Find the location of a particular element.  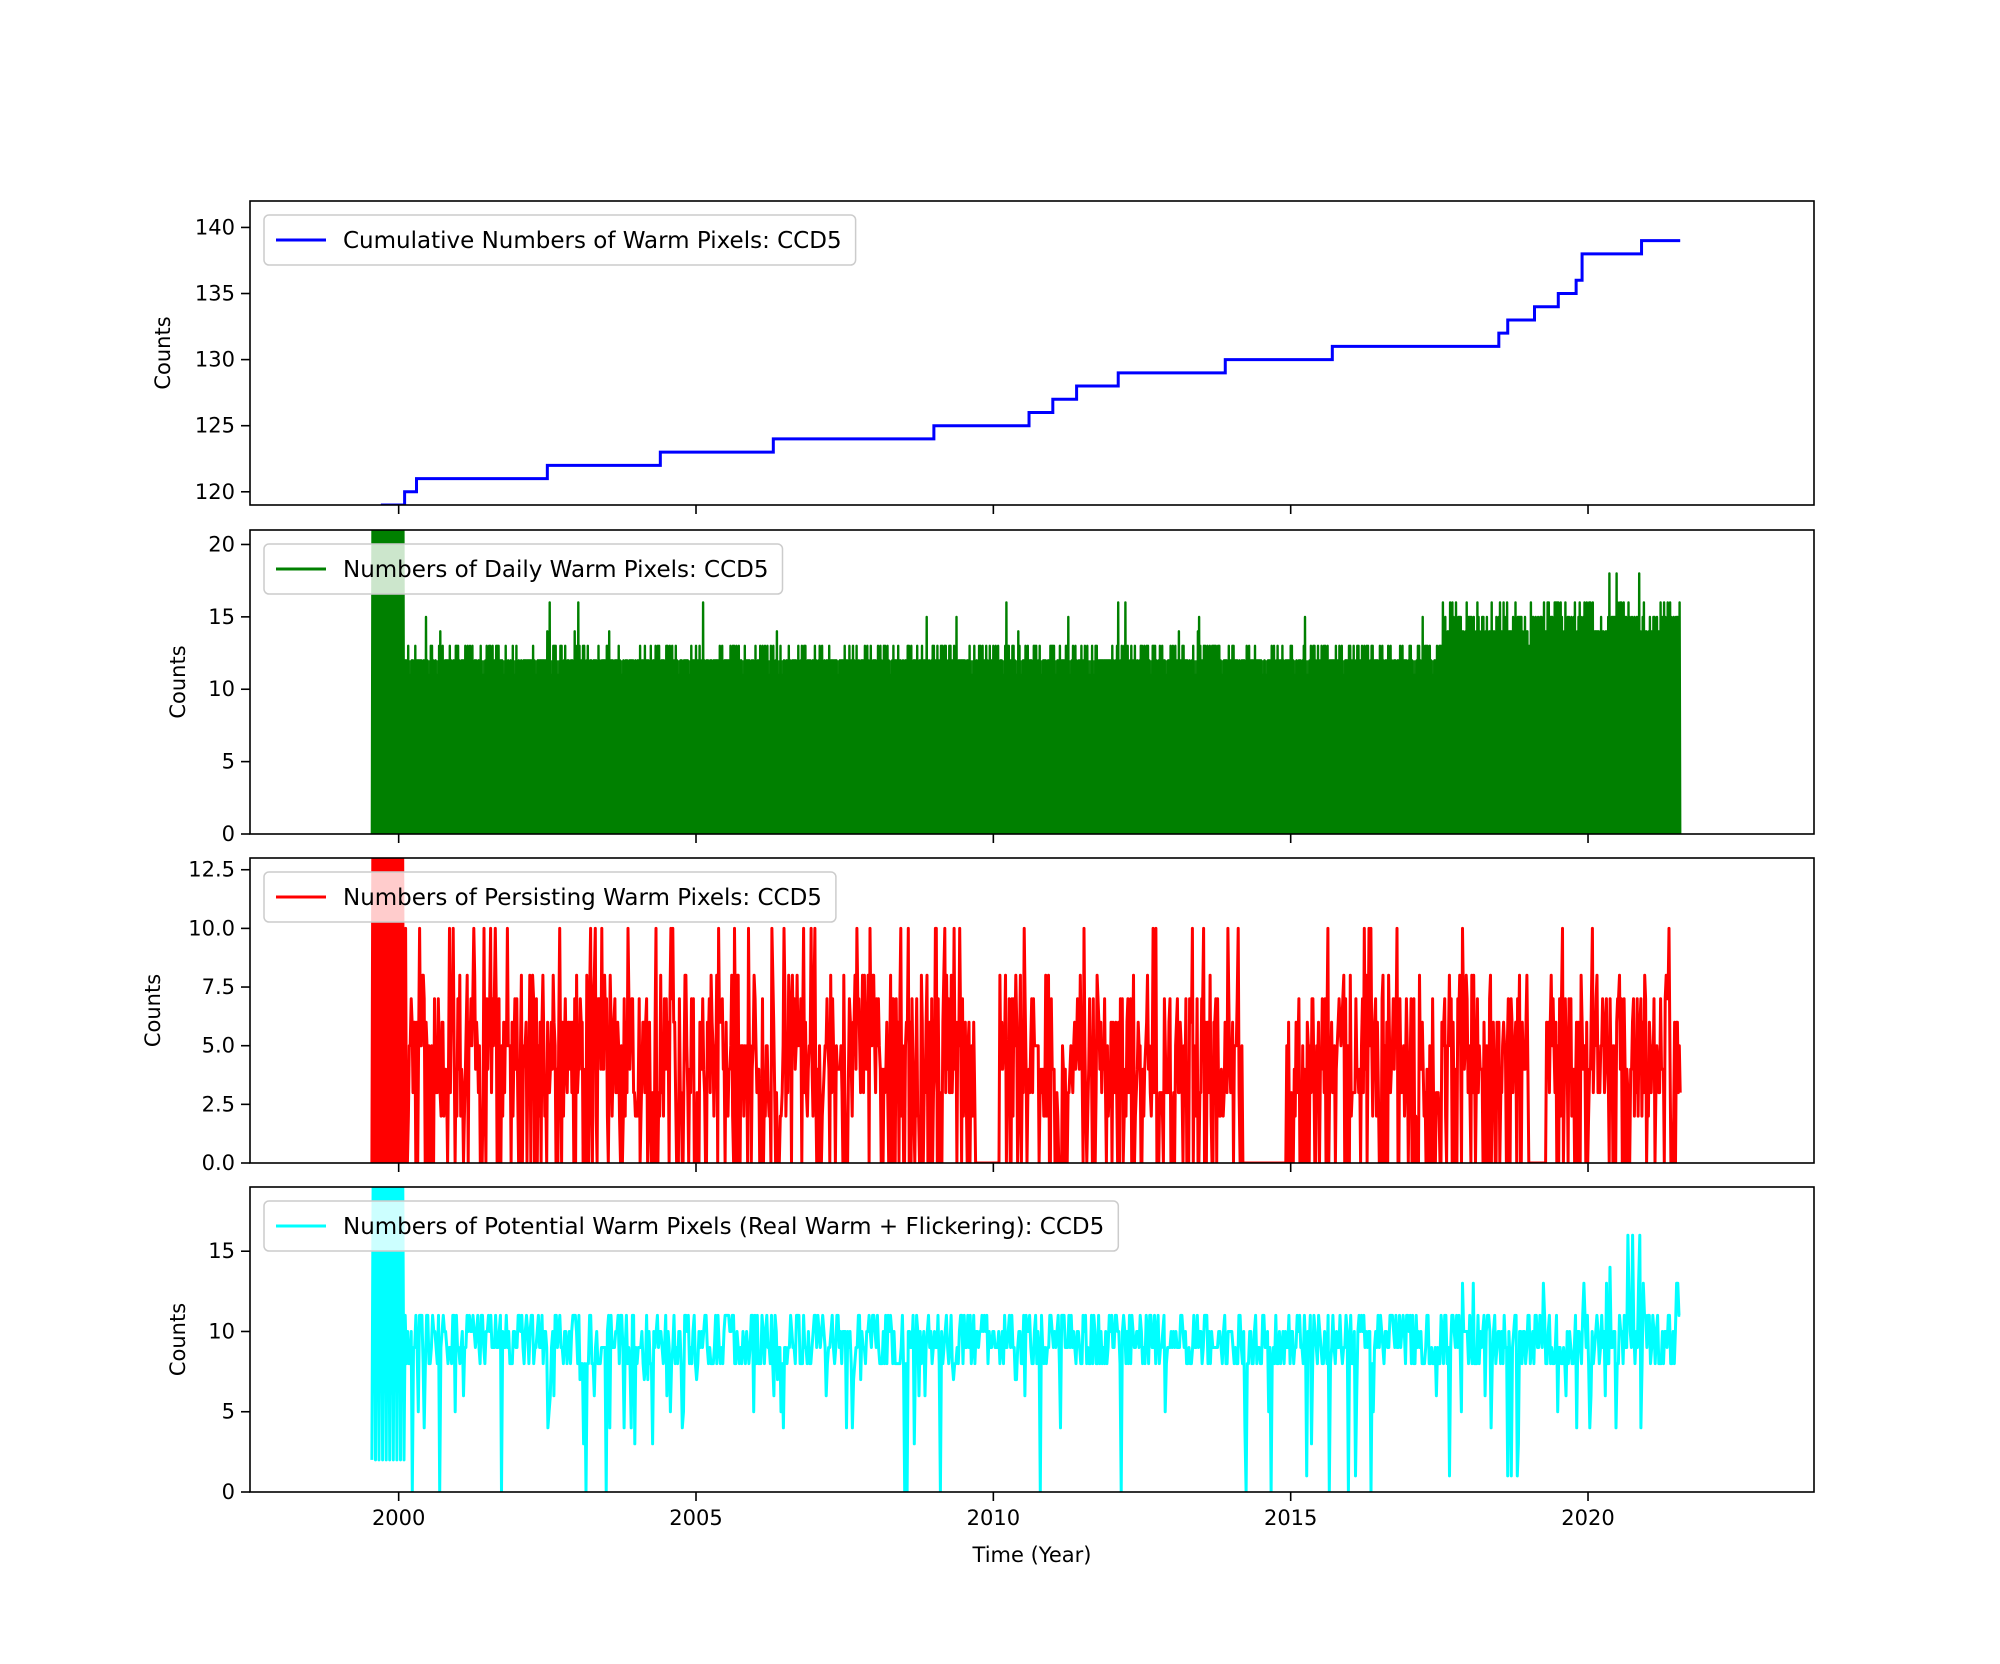

y-tick-label: 2.5 is located at coordinates (218, 1104).